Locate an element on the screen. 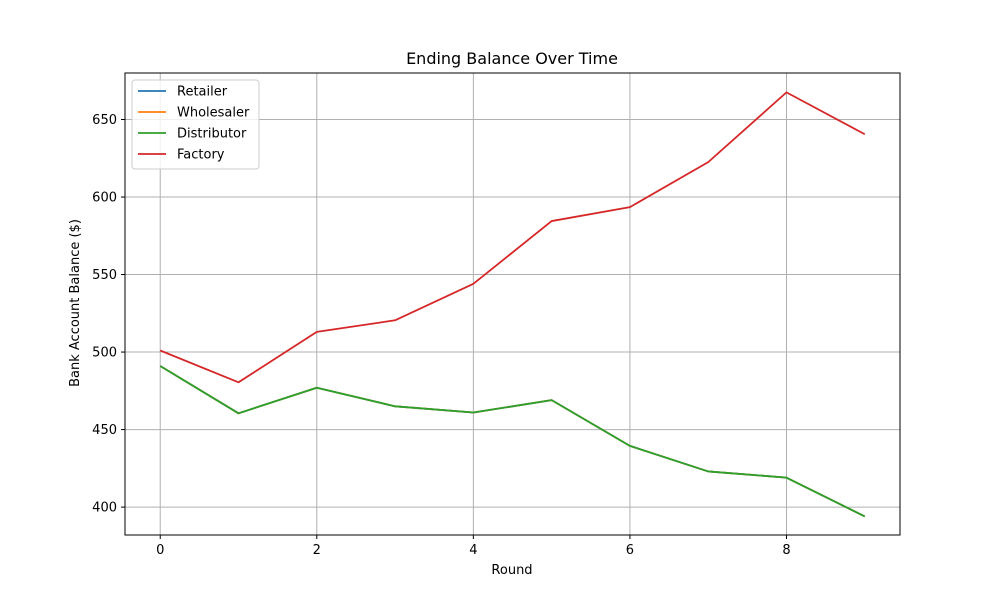 The image size is (1000, 600). y-tick-label: 500 is located at coordinates (104, 353).